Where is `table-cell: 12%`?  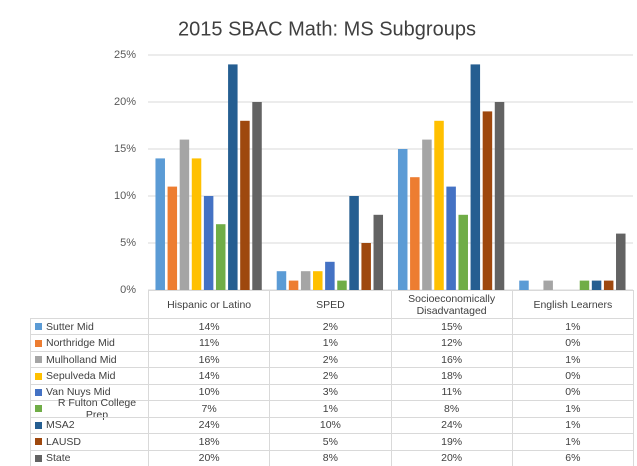
table-cell: 12% is located at coordinates (451, 343).